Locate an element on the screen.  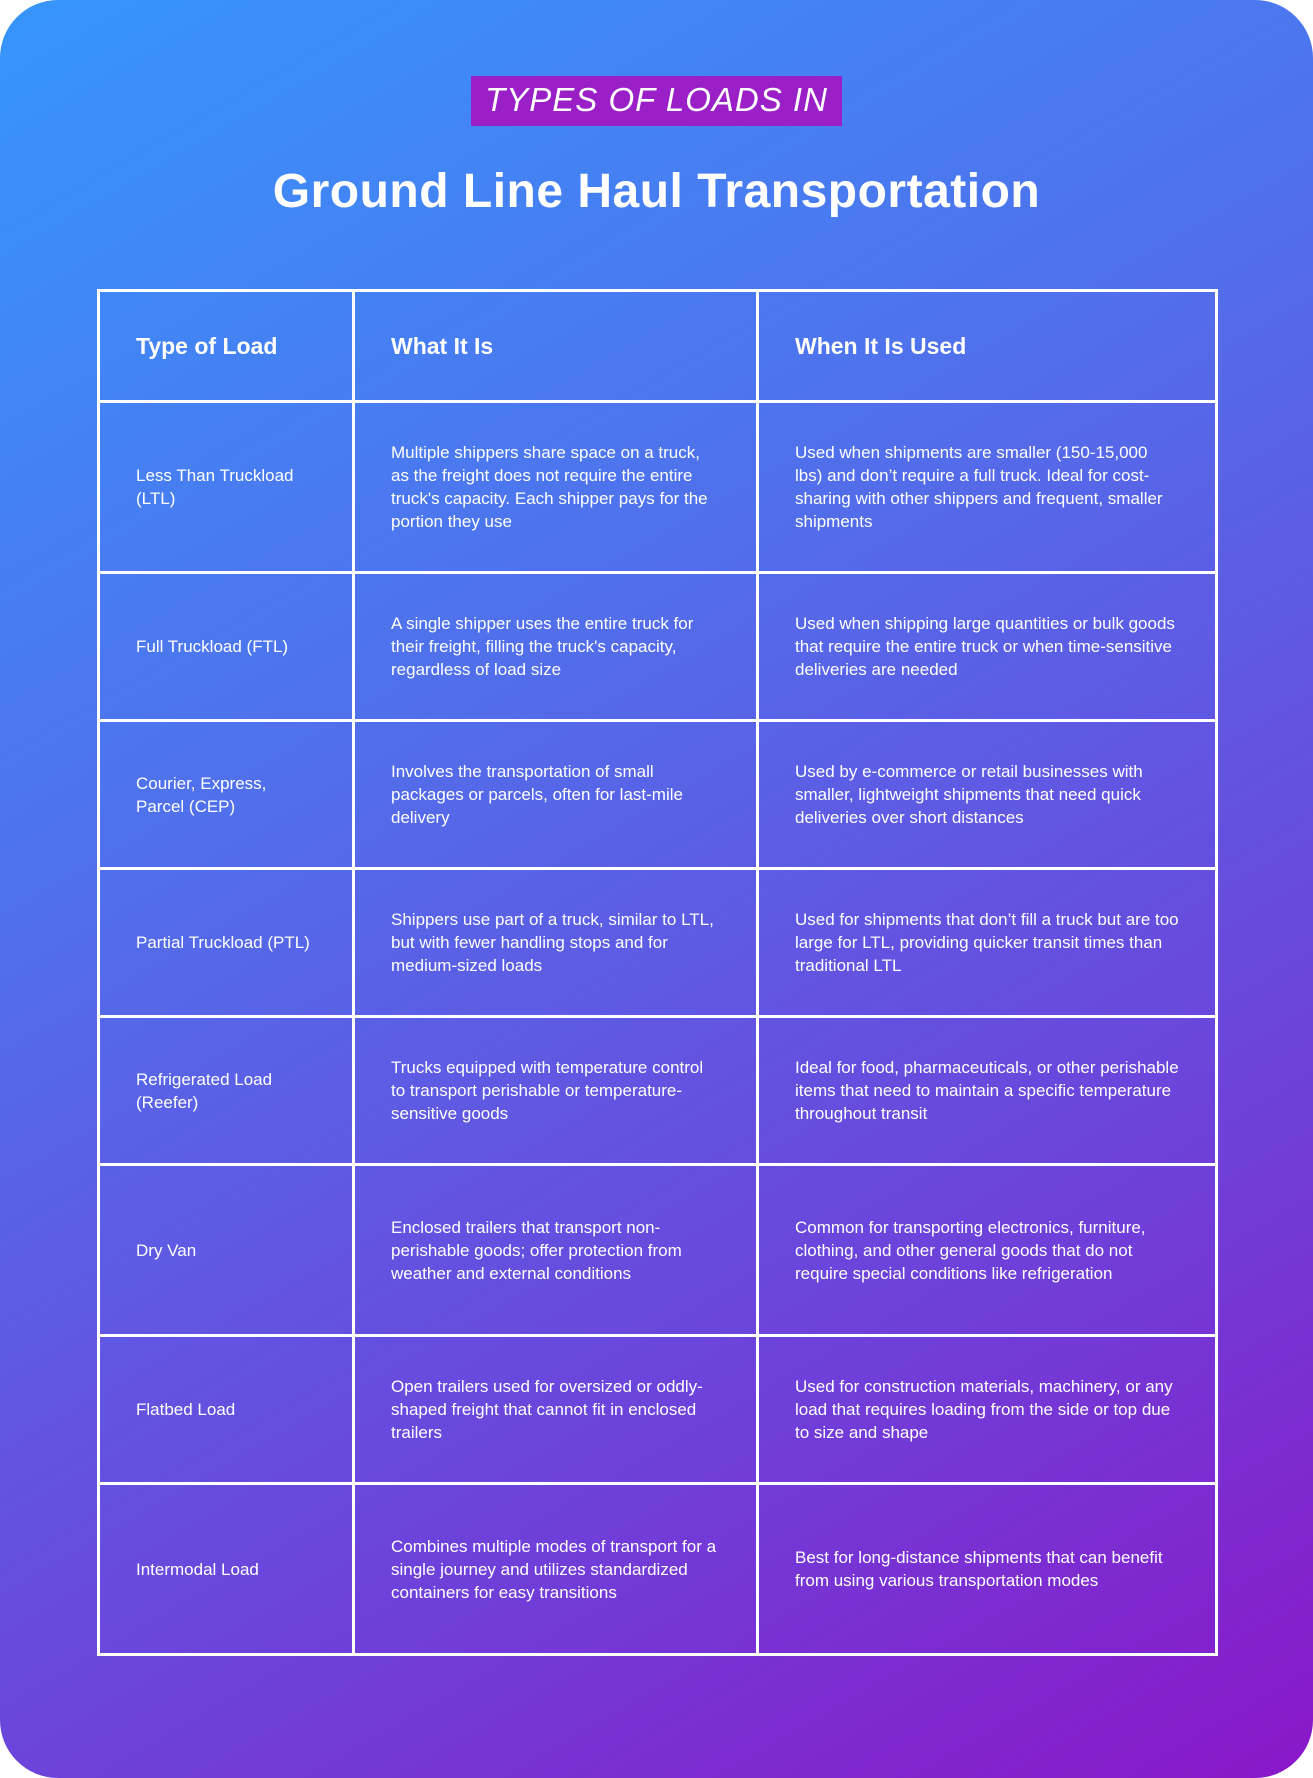
column-header-when: When It Is Used is located at coordinates (987, 346).